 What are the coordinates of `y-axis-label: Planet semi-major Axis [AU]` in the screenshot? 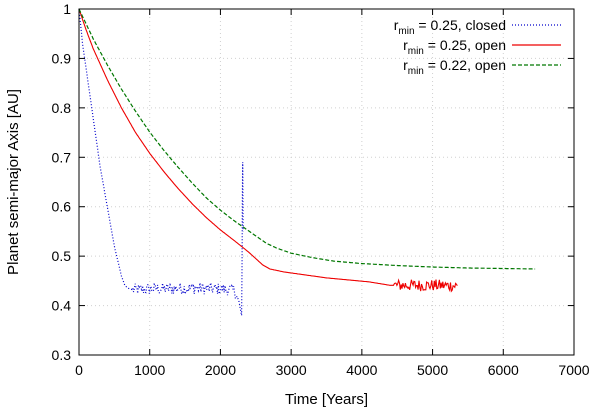 It's located at (13, 182).